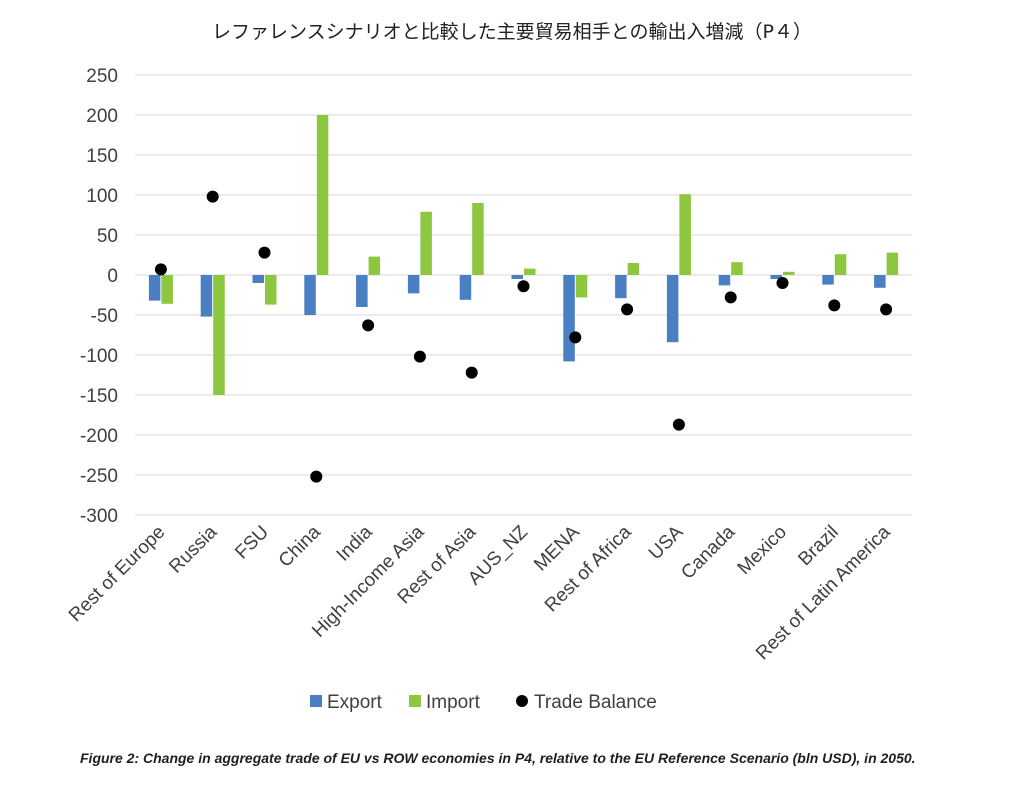 The height and width of the screenshot is (790, 1024). What do you see at coordinates (512, 32) in the screenshot?
I see `chart-title: レファレンスシナリオと比較した主要貿易相手との輸出入増減（P４）` at bounding box center [512, 32].